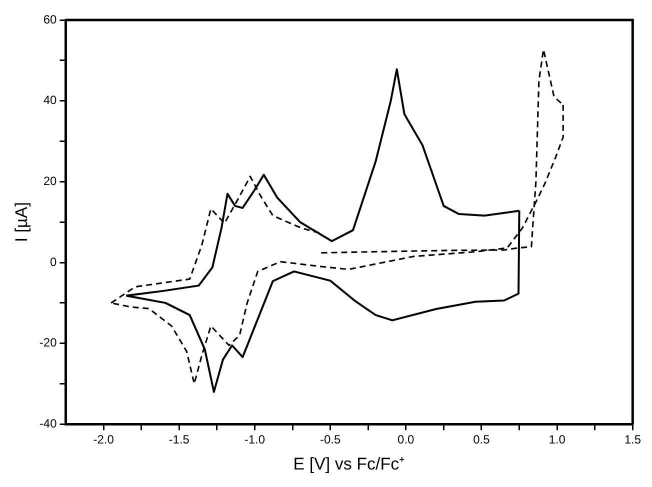  Describe the element at coordinates (349, 464) in the screenshot. I see `x-axis-title: E [V] vs Fc/Fc⁺` at that location.